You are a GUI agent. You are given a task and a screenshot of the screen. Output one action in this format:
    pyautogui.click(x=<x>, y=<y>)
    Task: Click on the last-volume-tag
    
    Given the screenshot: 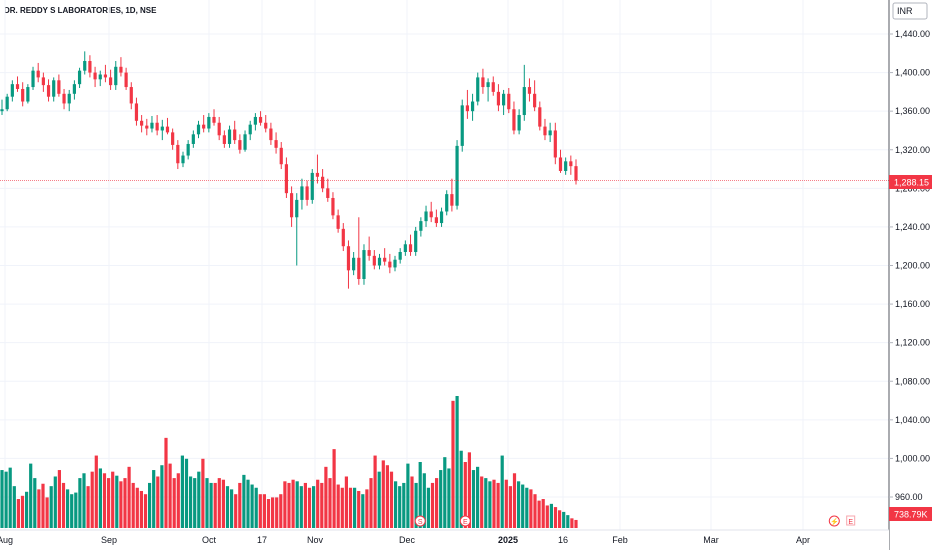 What is the action you would take?
    pyautogui.click(x=910, y=514)
    